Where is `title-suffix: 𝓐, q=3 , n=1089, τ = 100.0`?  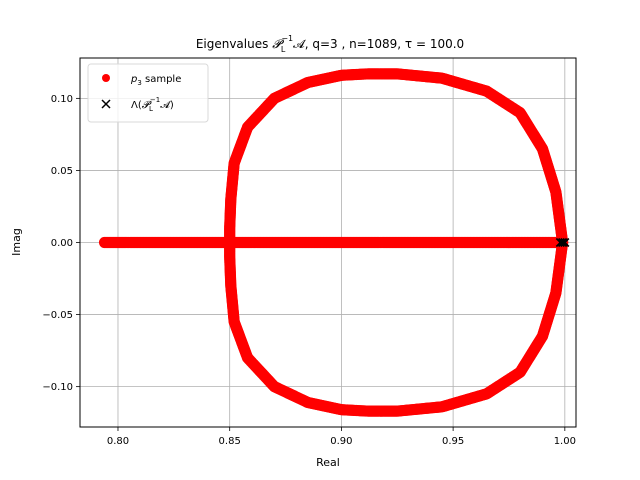
title-suffix: 𝓐, q=3 , n=1089, τ = 100.0 is located at coordinates (378, 44).